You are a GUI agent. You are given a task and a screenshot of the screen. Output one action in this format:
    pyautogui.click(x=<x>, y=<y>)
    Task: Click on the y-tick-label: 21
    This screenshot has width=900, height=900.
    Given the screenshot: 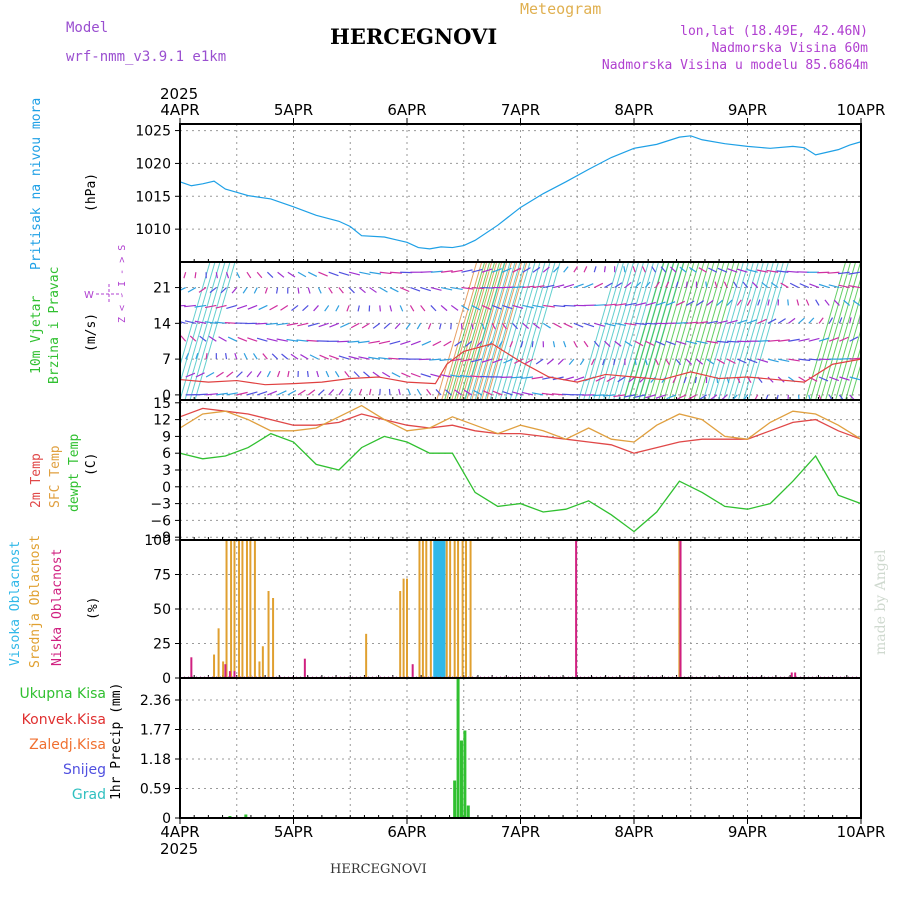 What is the action you would take?
    pyautogui.click(x=162, y=289)
    